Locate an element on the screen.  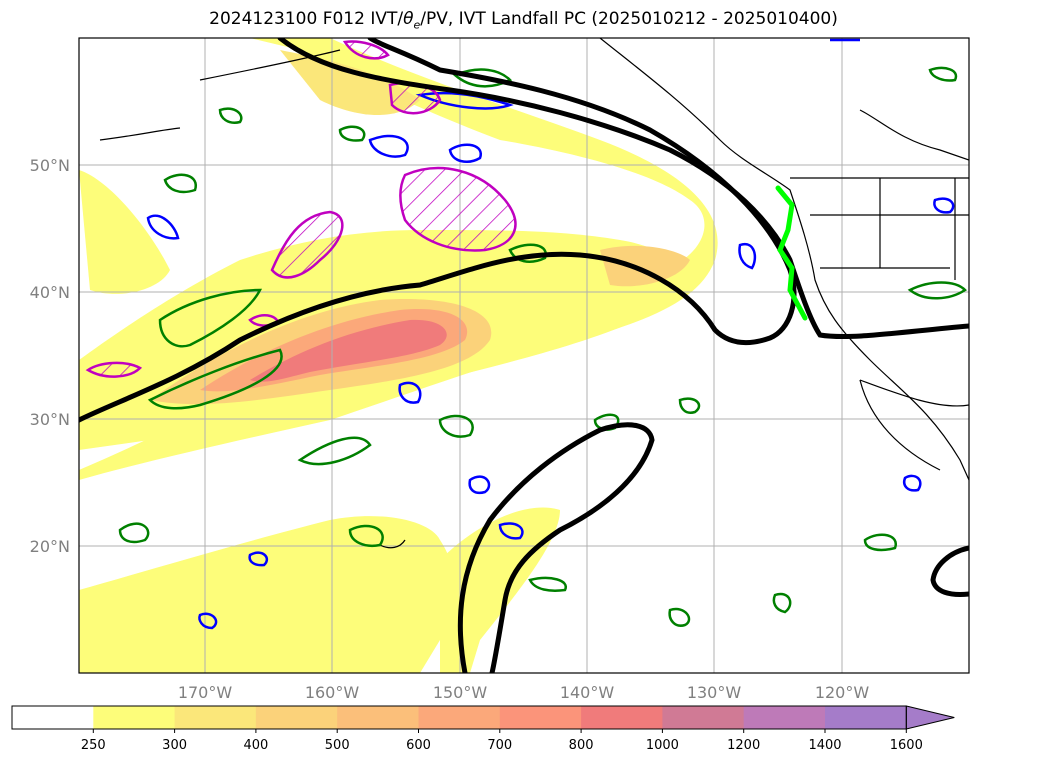
colorbar-tick-label: 1600 is located at coordinates (906, 745).